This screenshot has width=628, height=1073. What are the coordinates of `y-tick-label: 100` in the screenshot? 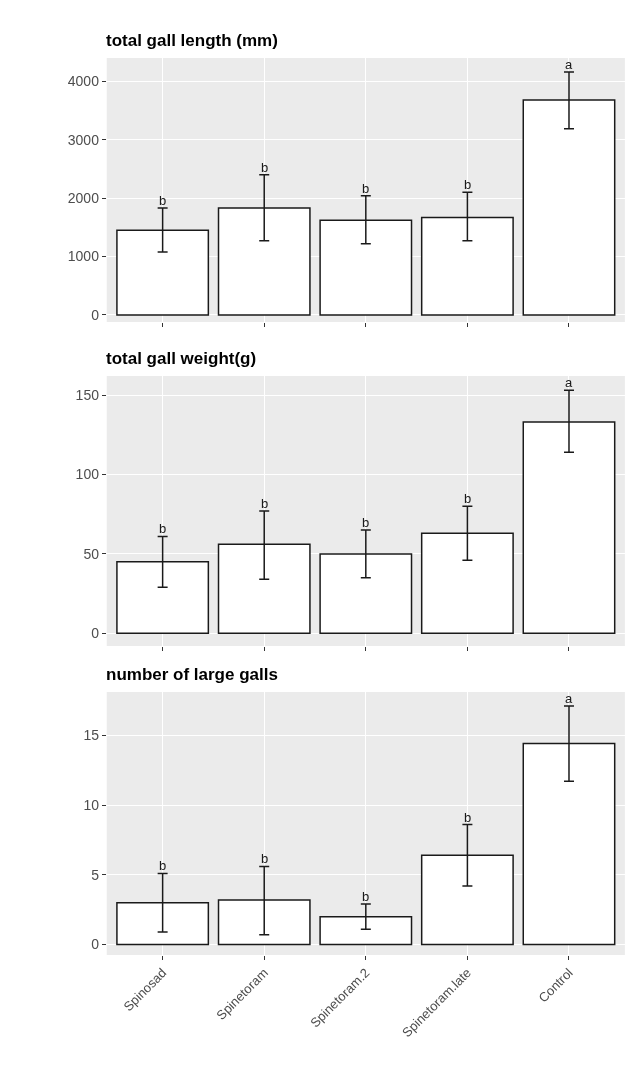 It's located at (87, 474).